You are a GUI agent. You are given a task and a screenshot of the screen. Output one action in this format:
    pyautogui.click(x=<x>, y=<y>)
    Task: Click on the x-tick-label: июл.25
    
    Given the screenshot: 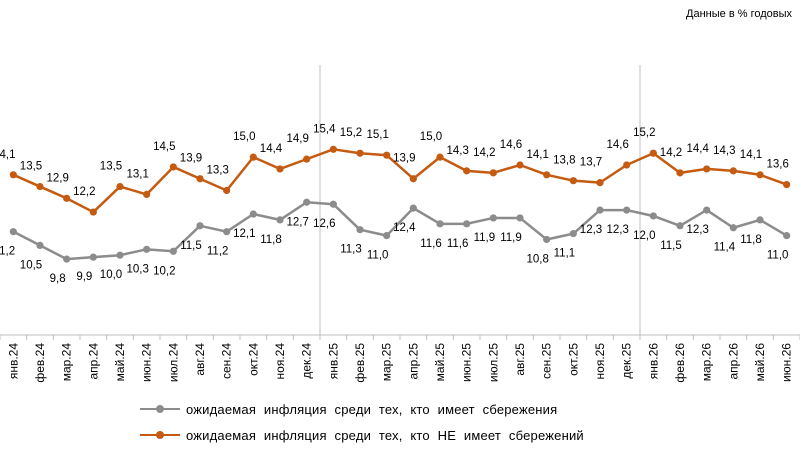 What is the action you would take?
    pyautogui.click(x=493, y=362)
    